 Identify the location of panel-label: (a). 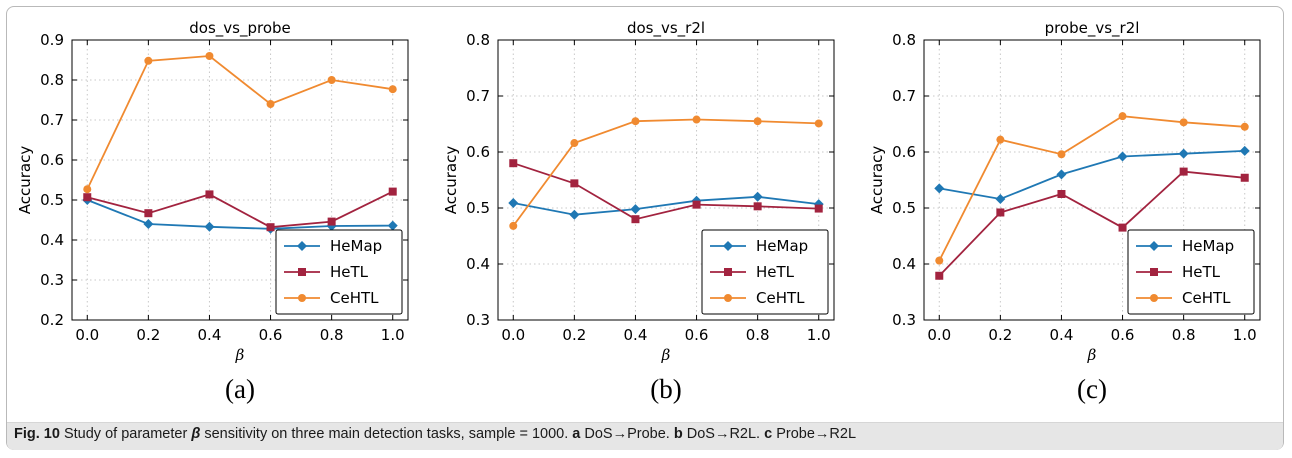
(240, 389).